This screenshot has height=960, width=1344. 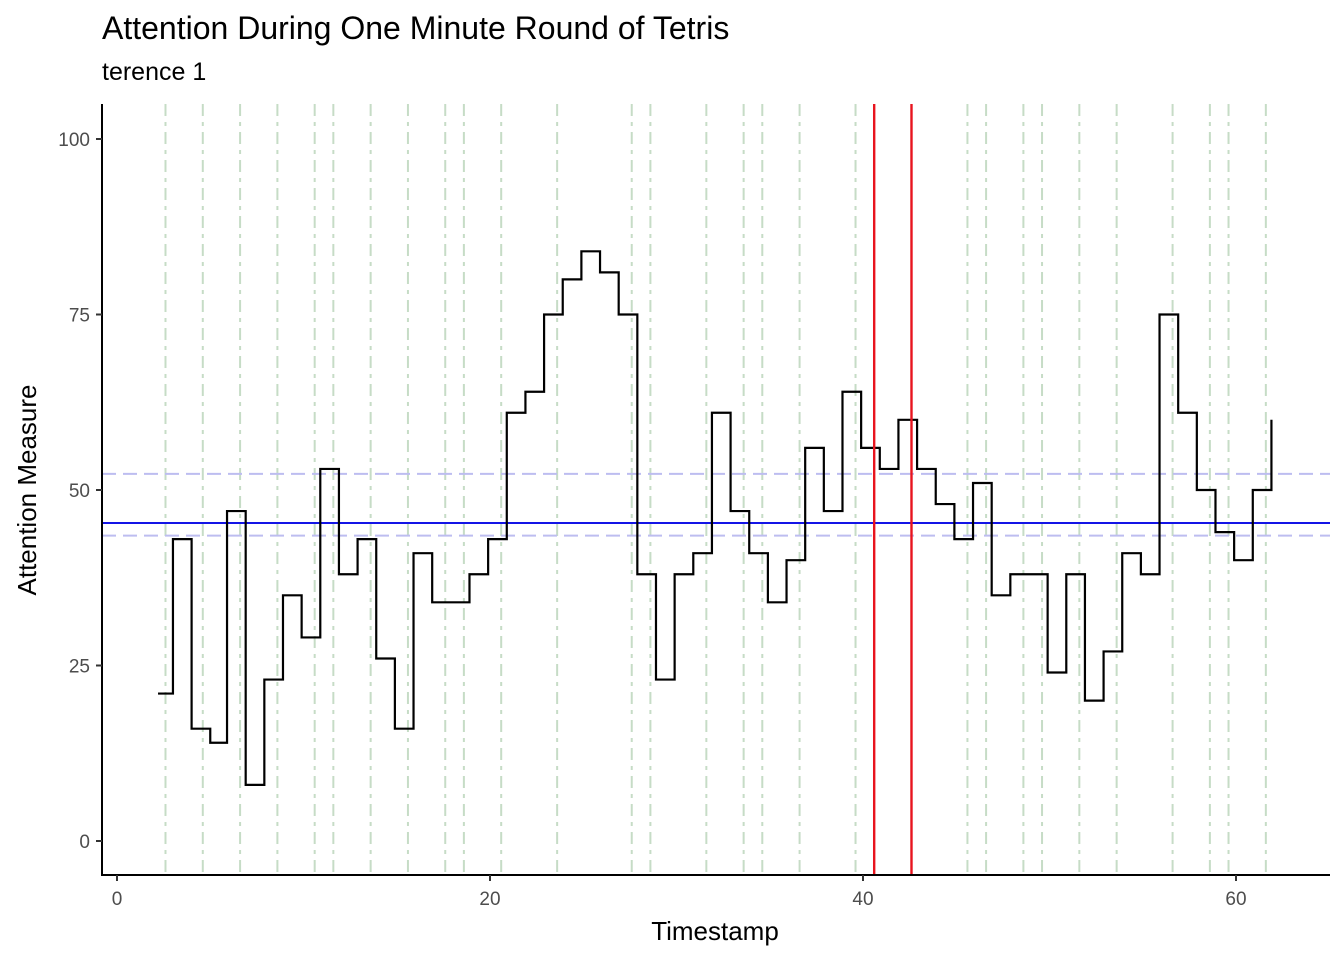 I want to click on x-tick-label-1: 20, so click(x=489, y=899).